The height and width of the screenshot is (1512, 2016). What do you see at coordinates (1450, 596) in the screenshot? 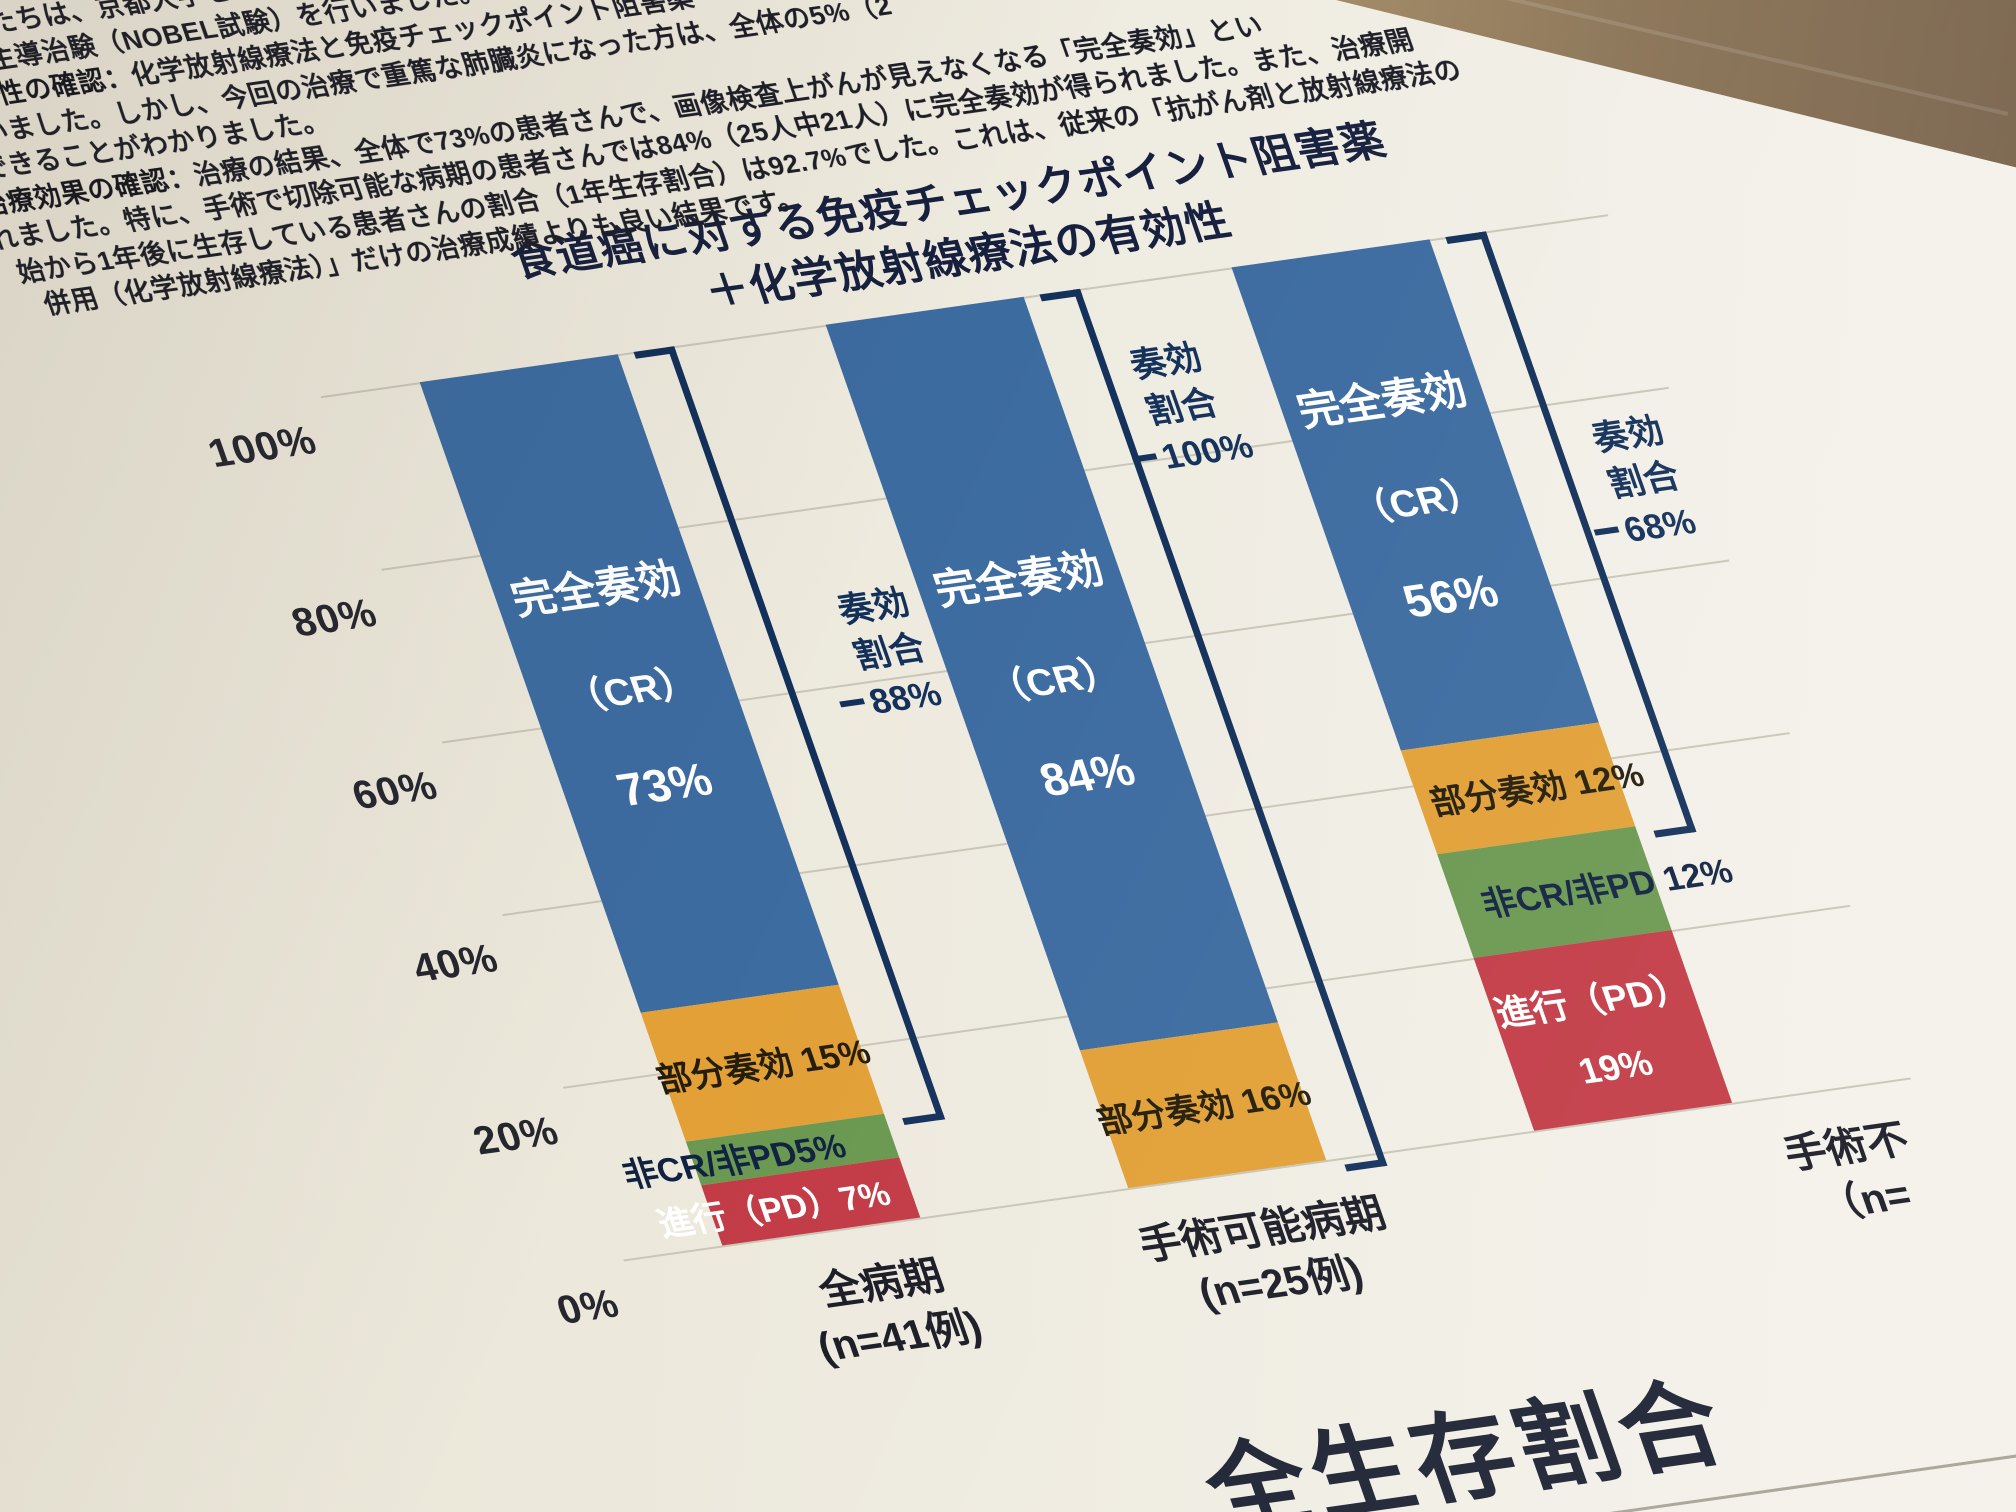
I see `segment-label-line: 56%` at bounding box center [1450, 596].